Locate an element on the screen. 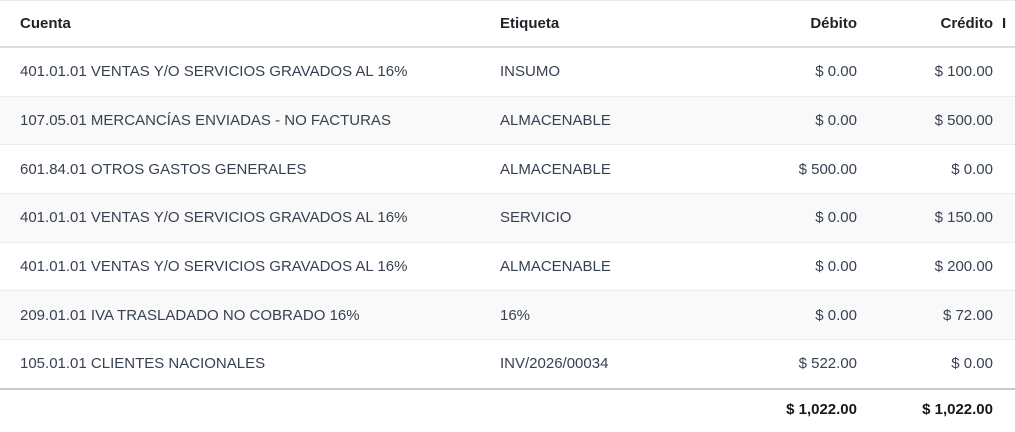 The height and width of the screenshot is (432, 1015). total-credito: $ 1,022.00 is located at coordinates (925, 408).